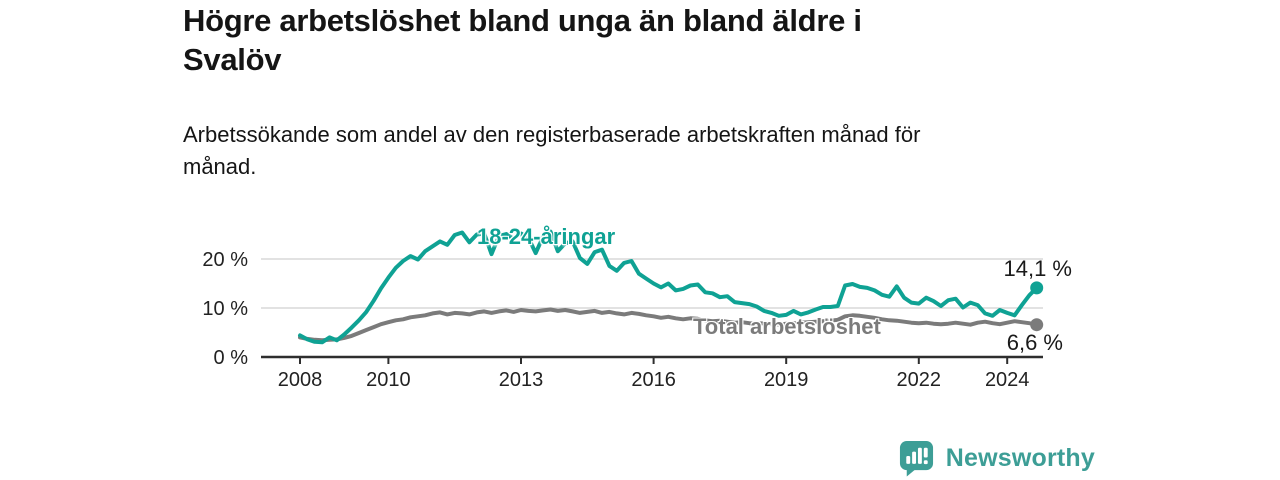 This screenshot has height=480, width=1280. Describe the element at coordinates (1020, 457) in the screenshot. I see `newsworthy-brand-text: Newsworthy` at that location.